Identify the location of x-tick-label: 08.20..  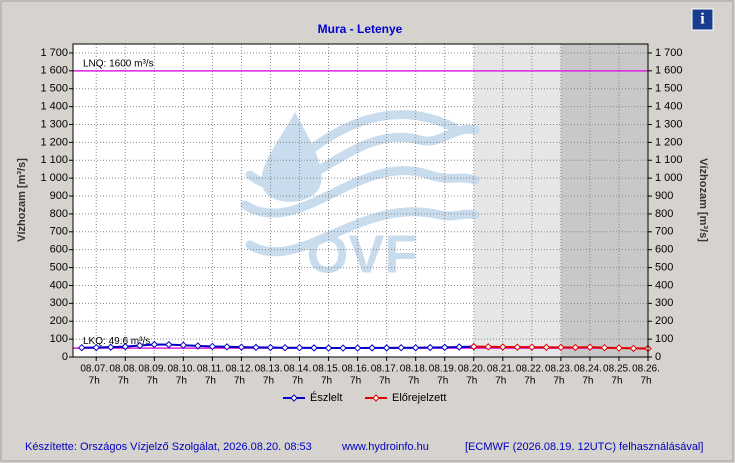
(472, 369).